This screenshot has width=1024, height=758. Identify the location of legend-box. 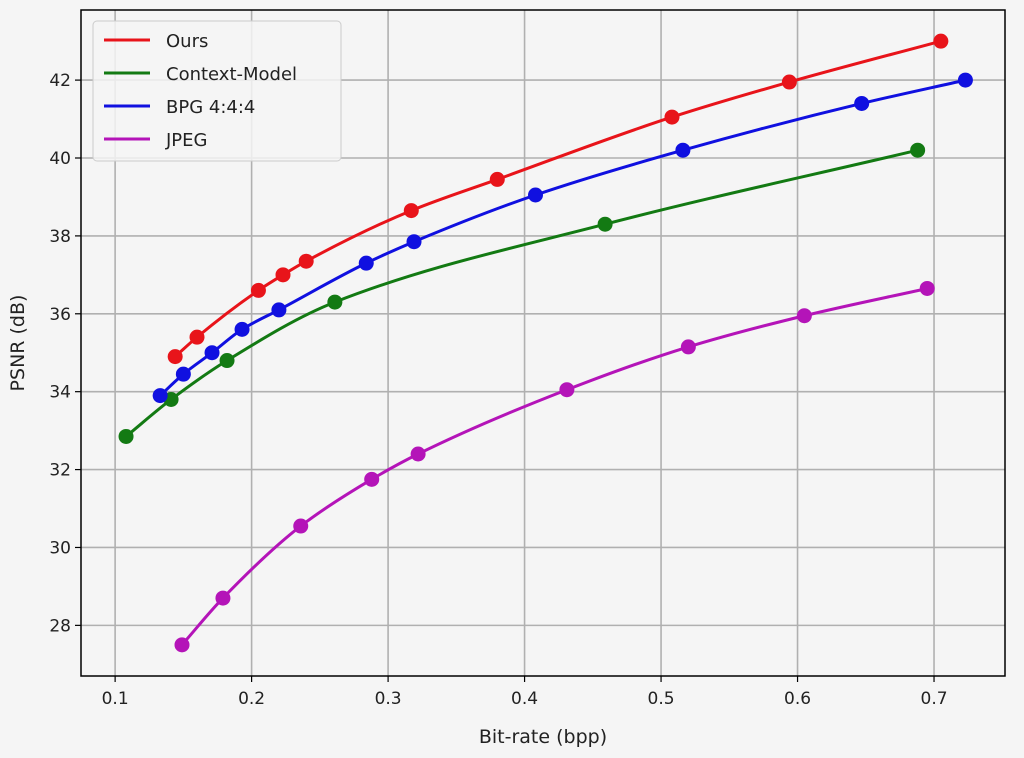
(217, 91).